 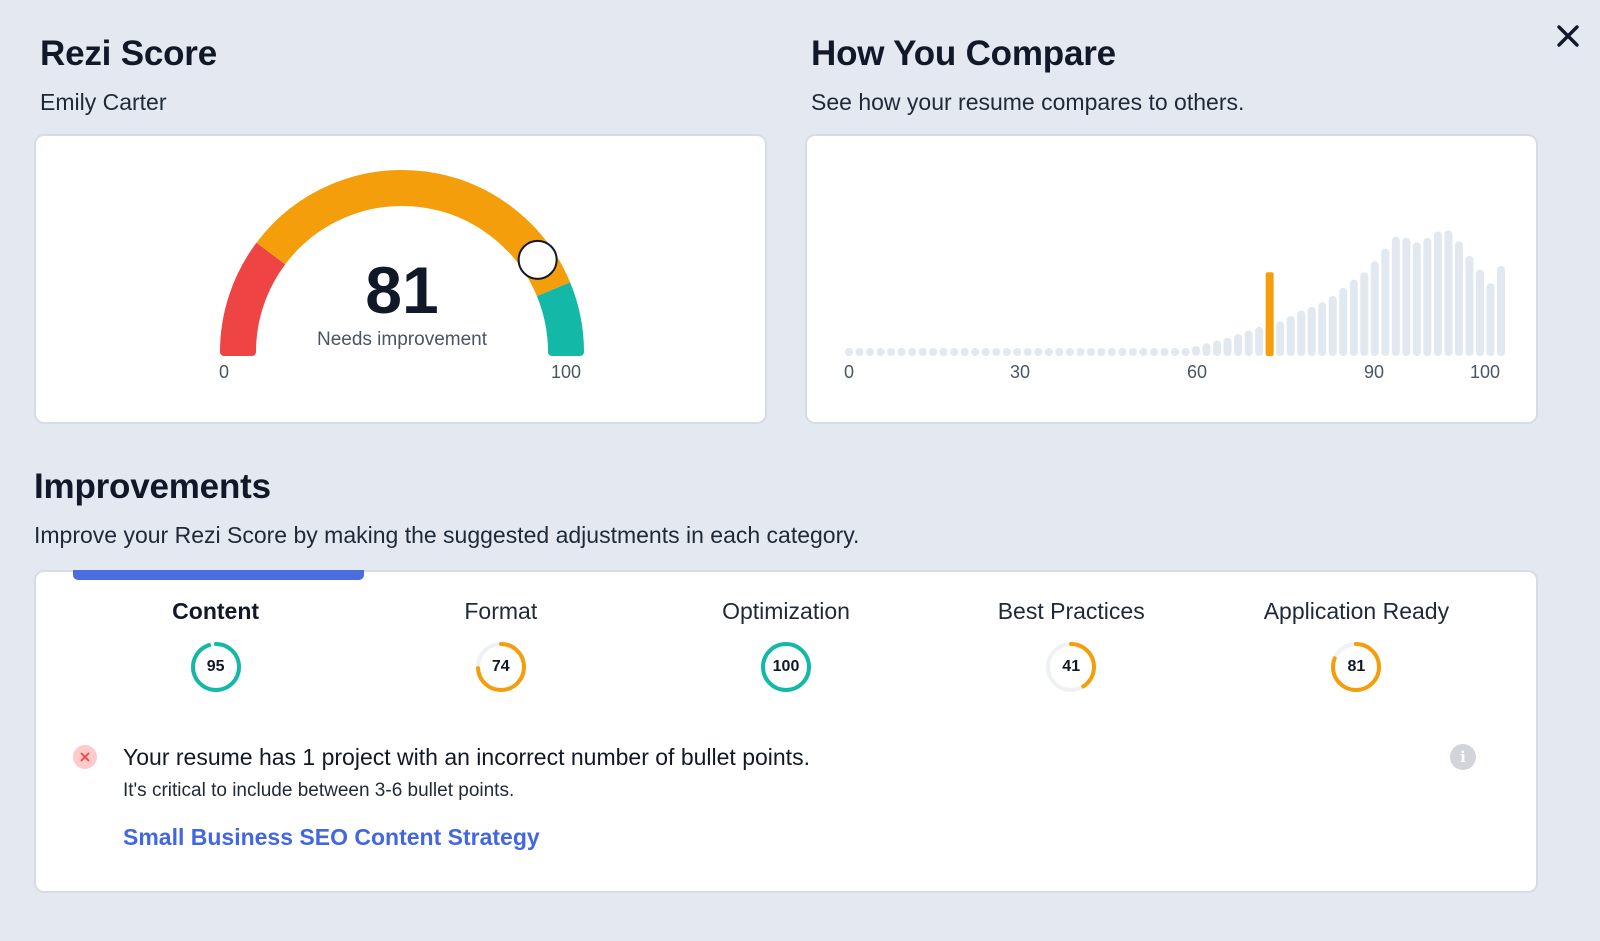 What do you see at coordinates (560, 317) in the screenshot?
I see `gauge-arc-high` at bounding box center [560, 317].